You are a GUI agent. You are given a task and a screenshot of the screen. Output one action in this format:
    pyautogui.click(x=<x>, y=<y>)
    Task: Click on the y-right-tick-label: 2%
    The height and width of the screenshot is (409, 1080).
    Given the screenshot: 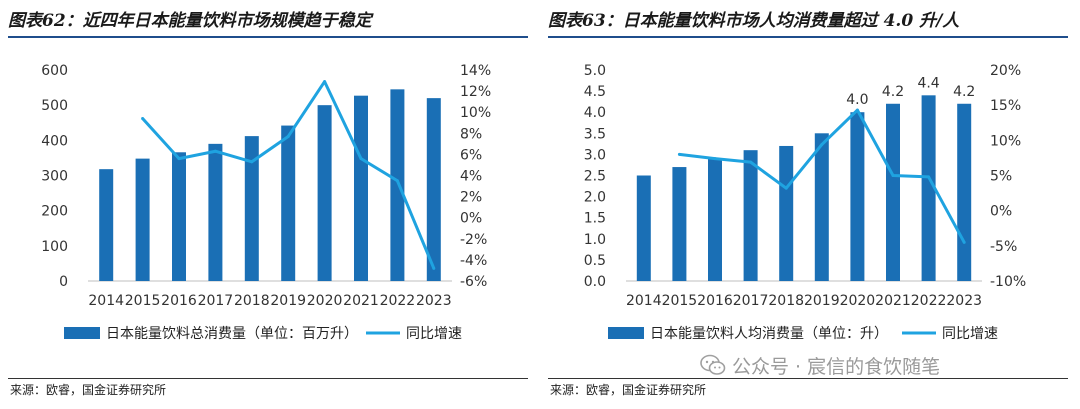 What is the action you would take?
    pyautogui.click(x=471, y=198)
    